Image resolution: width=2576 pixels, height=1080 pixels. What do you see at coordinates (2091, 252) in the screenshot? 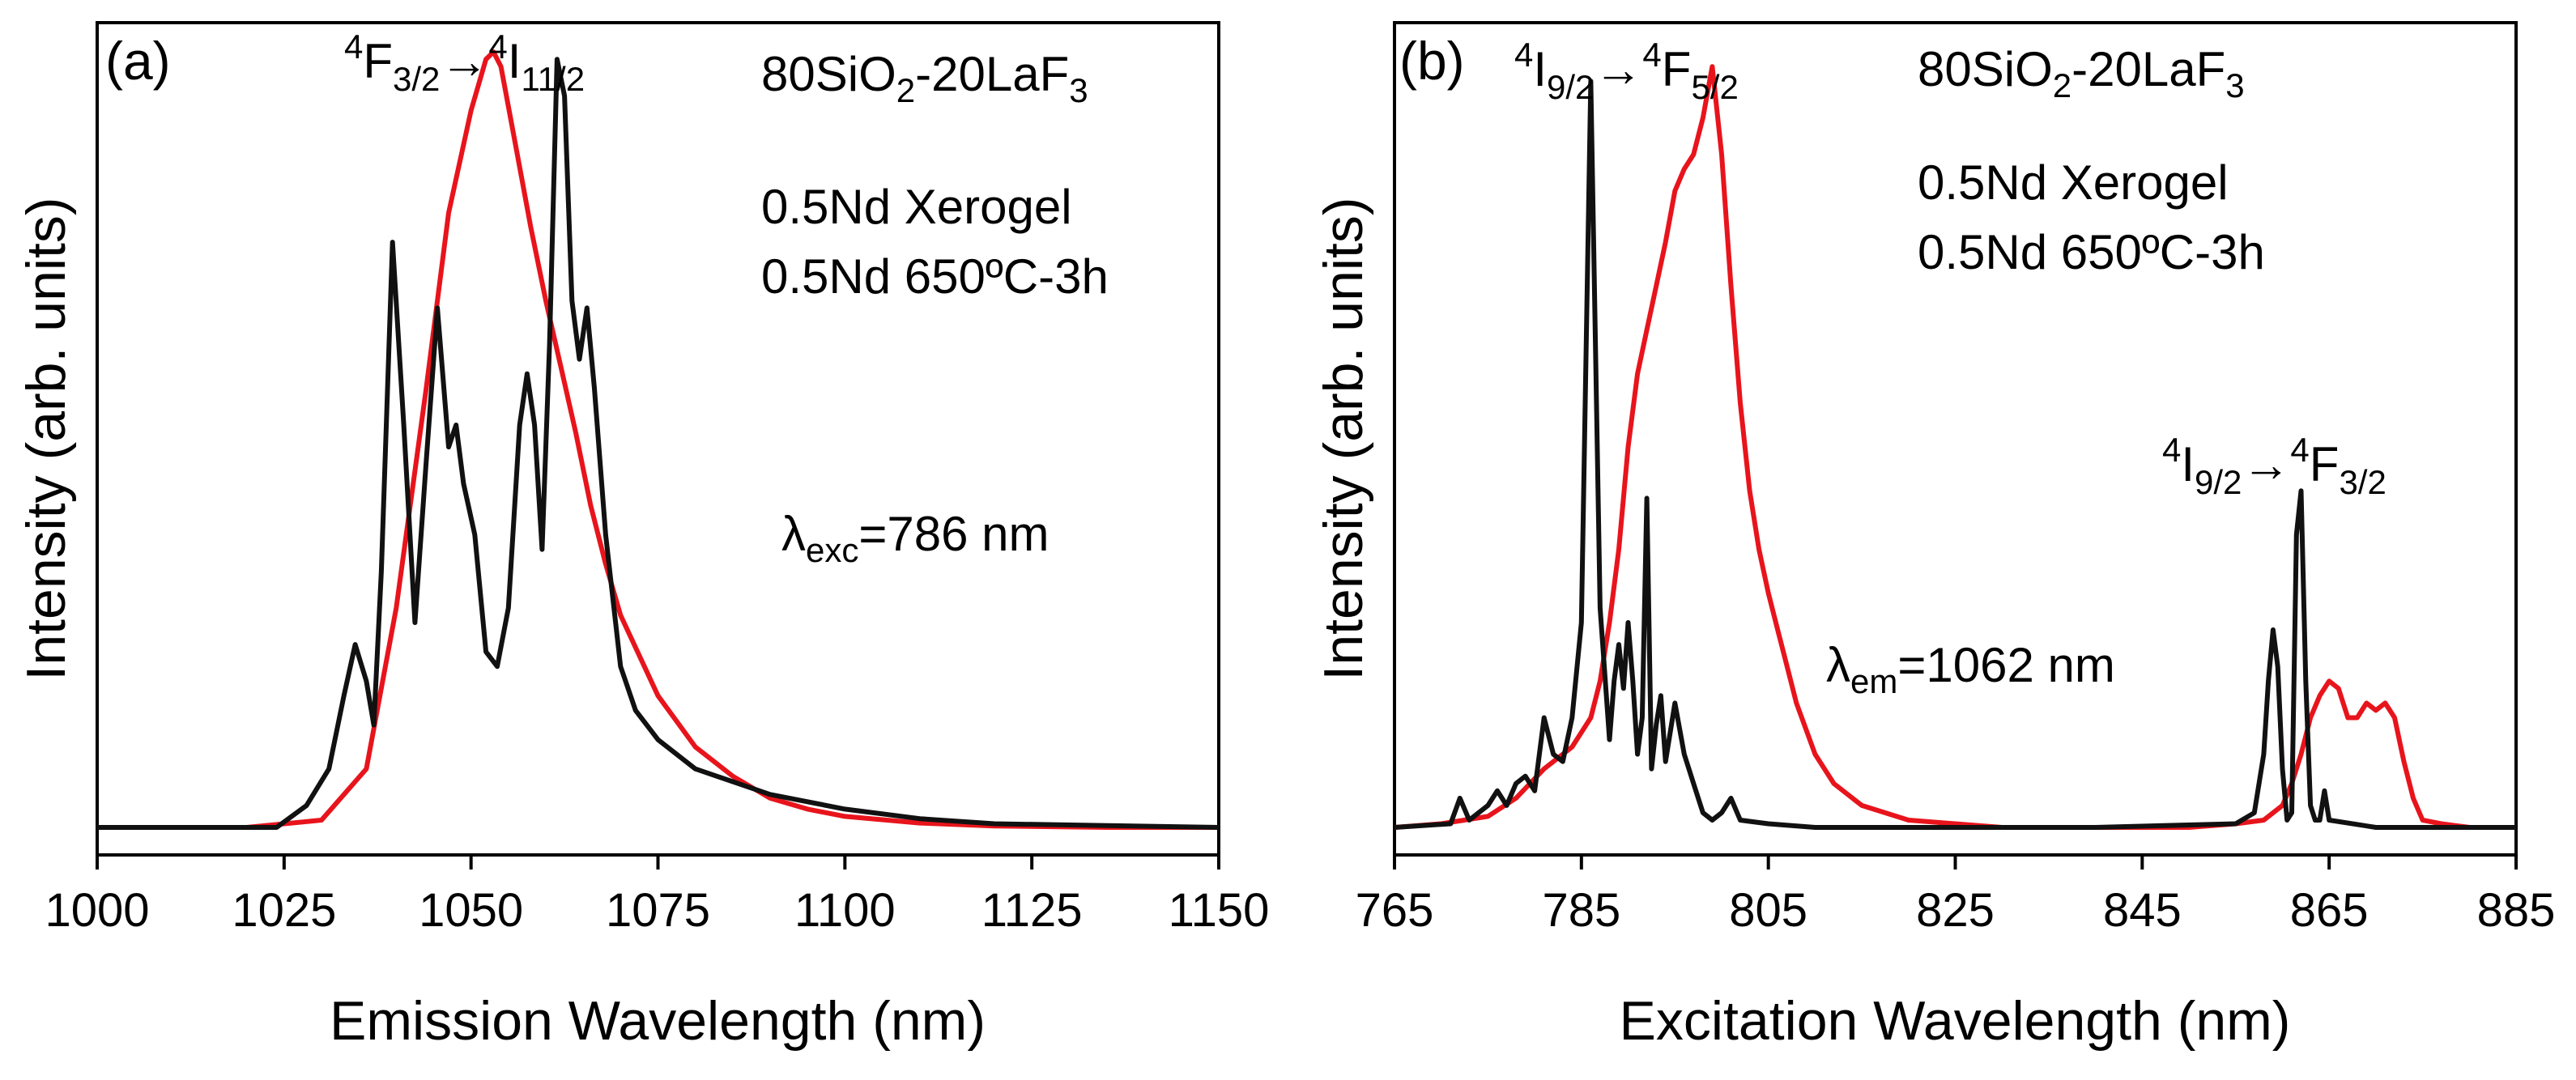
I see `panel-b-legend-650c: 0.5Nd 650ºC-3h` at bounding box center [2091, 252].